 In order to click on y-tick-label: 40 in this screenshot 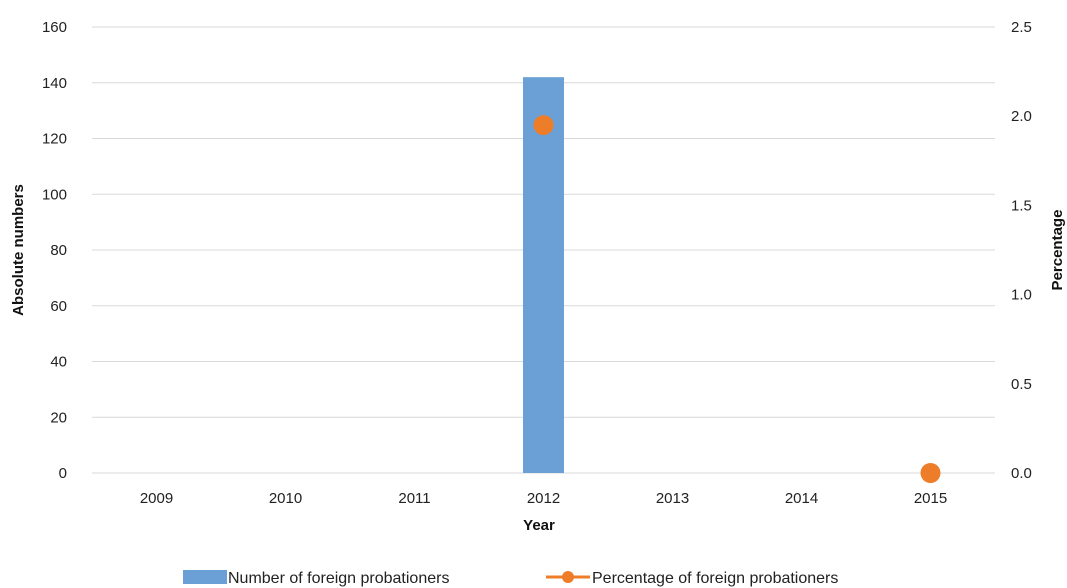, I will do `click(58, 362)`.